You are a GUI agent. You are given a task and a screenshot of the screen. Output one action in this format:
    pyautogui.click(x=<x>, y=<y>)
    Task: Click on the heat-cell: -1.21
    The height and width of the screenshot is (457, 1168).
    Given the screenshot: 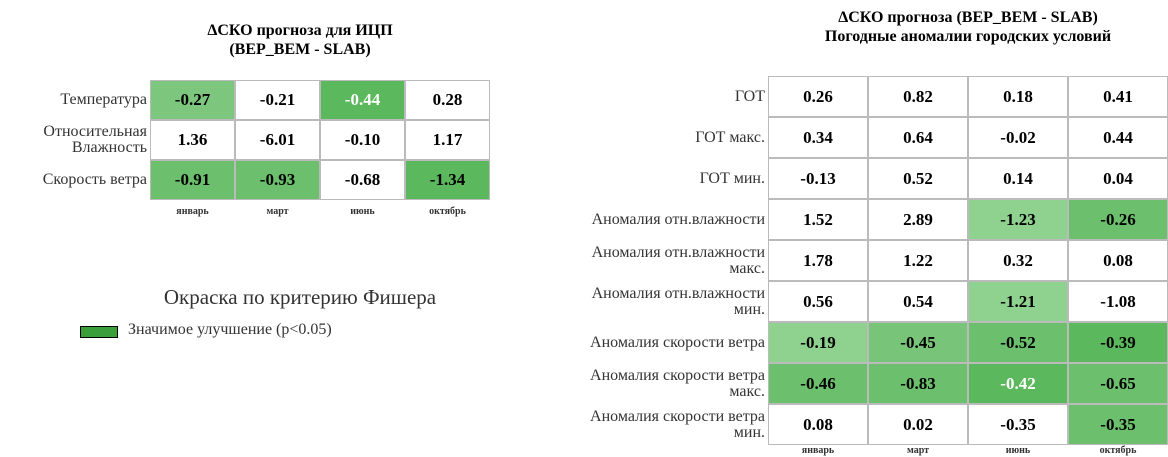 What is the action you would take?
    pyautogui.click(x=1018, y=301)
    